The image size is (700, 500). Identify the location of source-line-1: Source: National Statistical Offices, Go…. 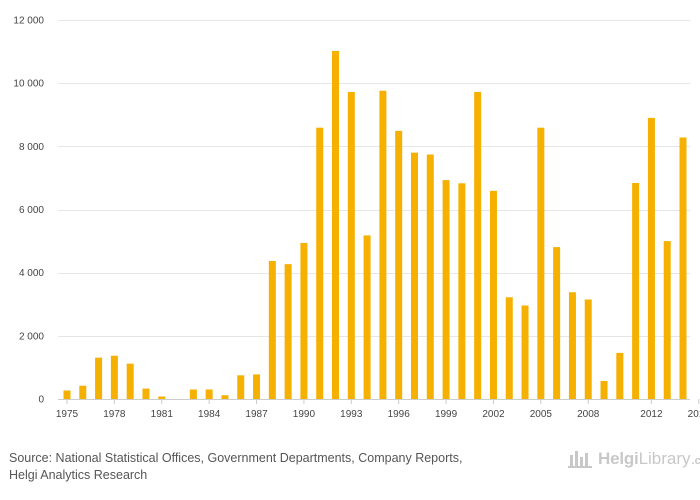
(236, 458).